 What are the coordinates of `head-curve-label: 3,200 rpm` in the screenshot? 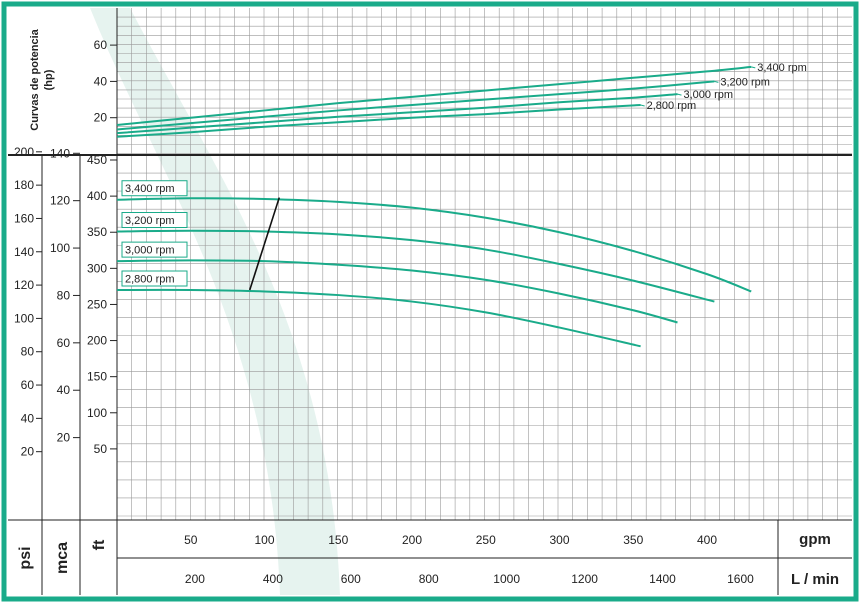 It's located at (150, 221).